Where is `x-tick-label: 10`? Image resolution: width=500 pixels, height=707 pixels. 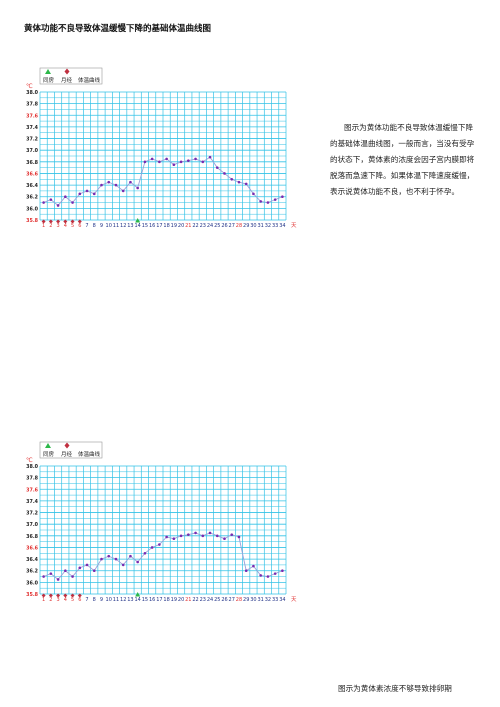 x-tick-label: 10 is located at coordinates (109, 226).